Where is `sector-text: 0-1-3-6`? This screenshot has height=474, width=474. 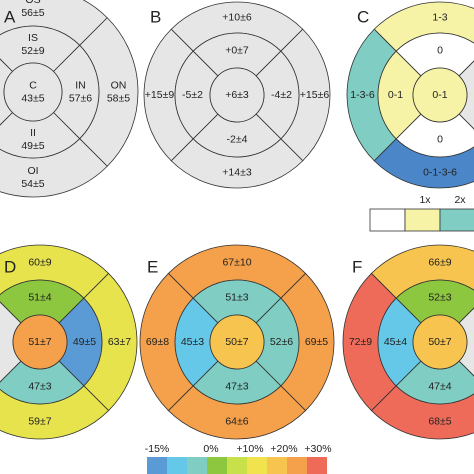 sector-text: 0-1-3-6 is located at coordinates (440, 172).